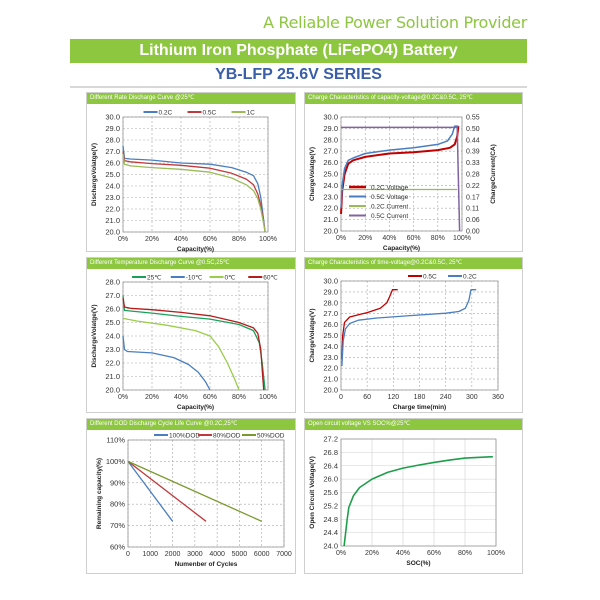  Describe the element at coordinates (390, 197) in the screenshot. I see `legend-label: 0.5C Voltage` at that location.